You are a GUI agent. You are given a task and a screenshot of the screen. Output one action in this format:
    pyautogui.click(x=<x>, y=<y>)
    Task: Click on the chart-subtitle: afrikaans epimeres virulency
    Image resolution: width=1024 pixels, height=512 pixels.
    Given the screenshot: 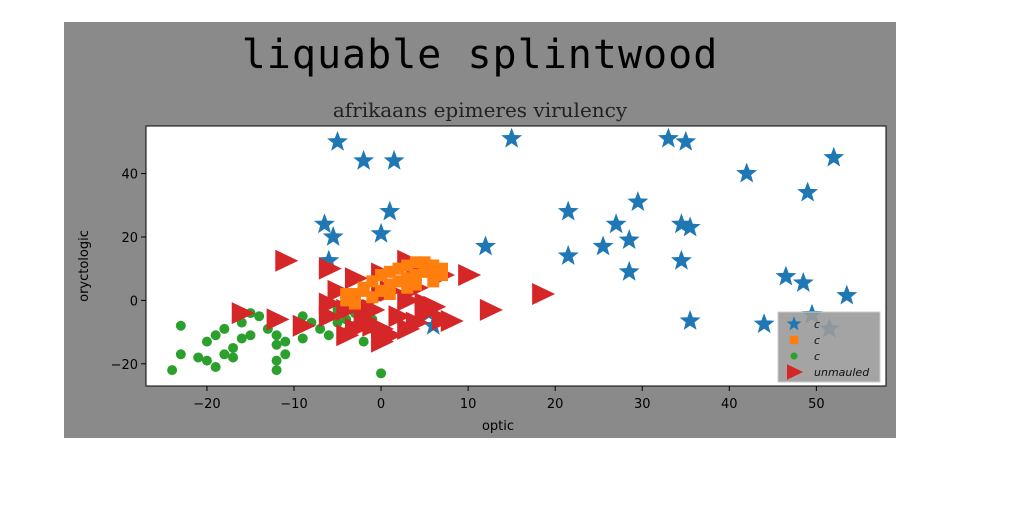 What is the action you would take?
    pyautogui.click(x=480, y=110)
    